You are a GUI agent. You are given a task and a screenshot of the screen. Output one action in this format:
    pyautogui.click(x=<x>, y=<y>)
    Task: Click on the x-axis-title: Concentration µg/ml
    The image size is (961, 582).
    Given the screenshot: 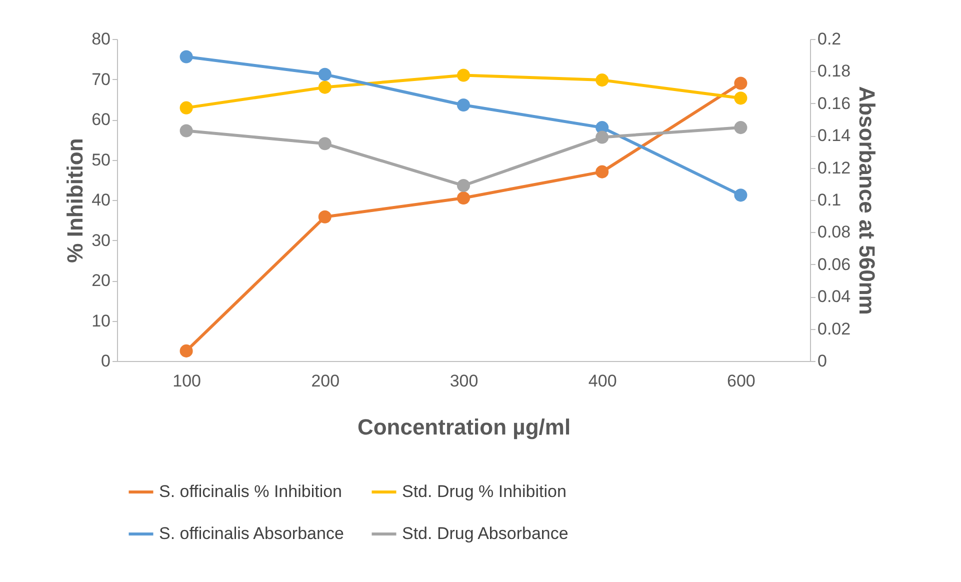 What is the action you would take?
    pyautogui.click(x=464, y=427)
    